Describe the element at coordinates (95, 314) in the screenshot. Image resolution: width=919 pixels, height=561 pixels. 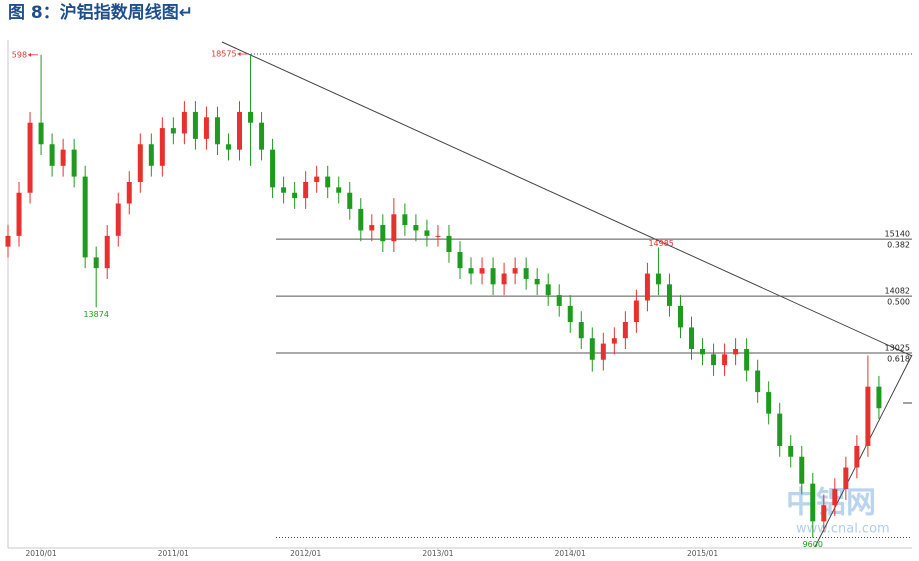
I see `annotation: 13874` at that location.